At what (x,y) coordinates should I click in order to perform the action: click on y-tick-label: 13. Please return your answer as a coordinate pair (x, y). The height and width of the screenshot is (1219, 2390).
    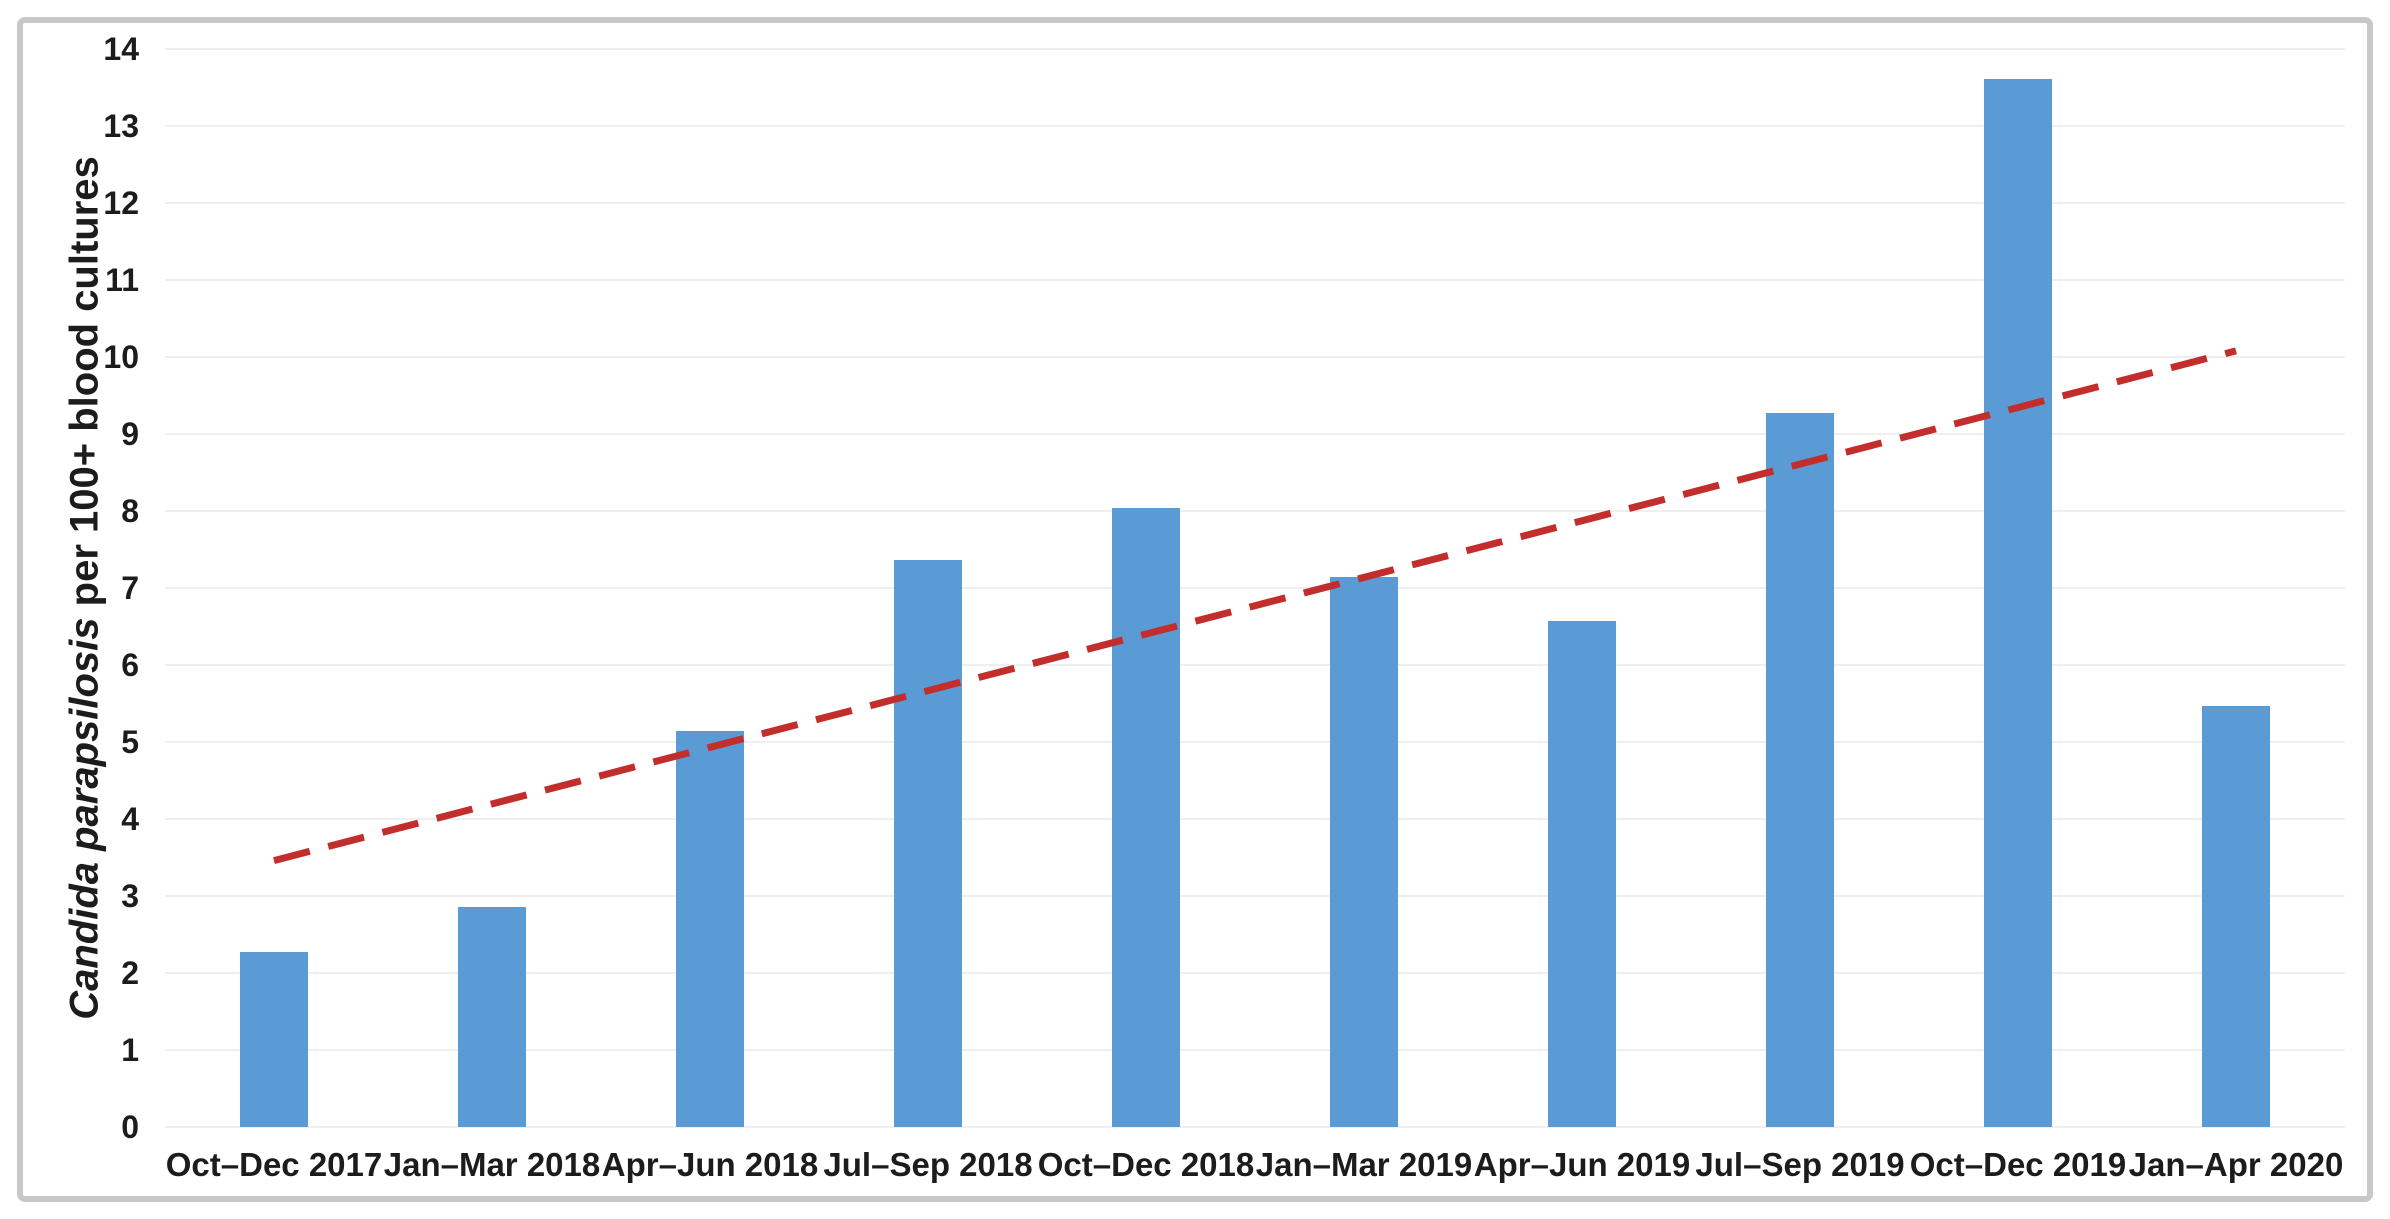
    Looking at the image, I should click on (121, 126).